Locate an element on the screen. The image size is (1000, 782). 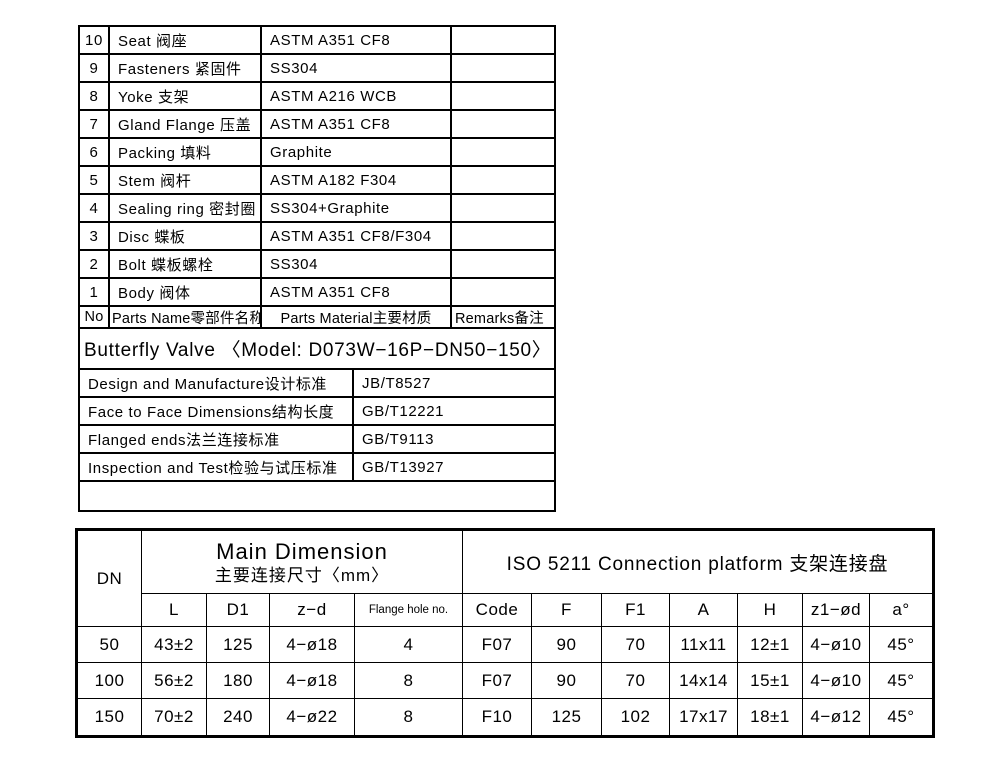
part-no-cell: 7 is located at coordinates (95, 124).